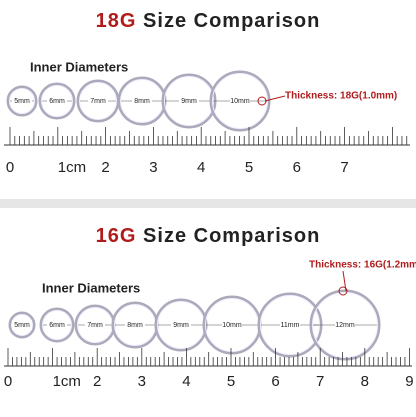 This screenshot has width=416, height=417. What do you see at coordinates (343, 291) in the screenshot?
I see `thickness-marker` at bounding box center [343, 291].